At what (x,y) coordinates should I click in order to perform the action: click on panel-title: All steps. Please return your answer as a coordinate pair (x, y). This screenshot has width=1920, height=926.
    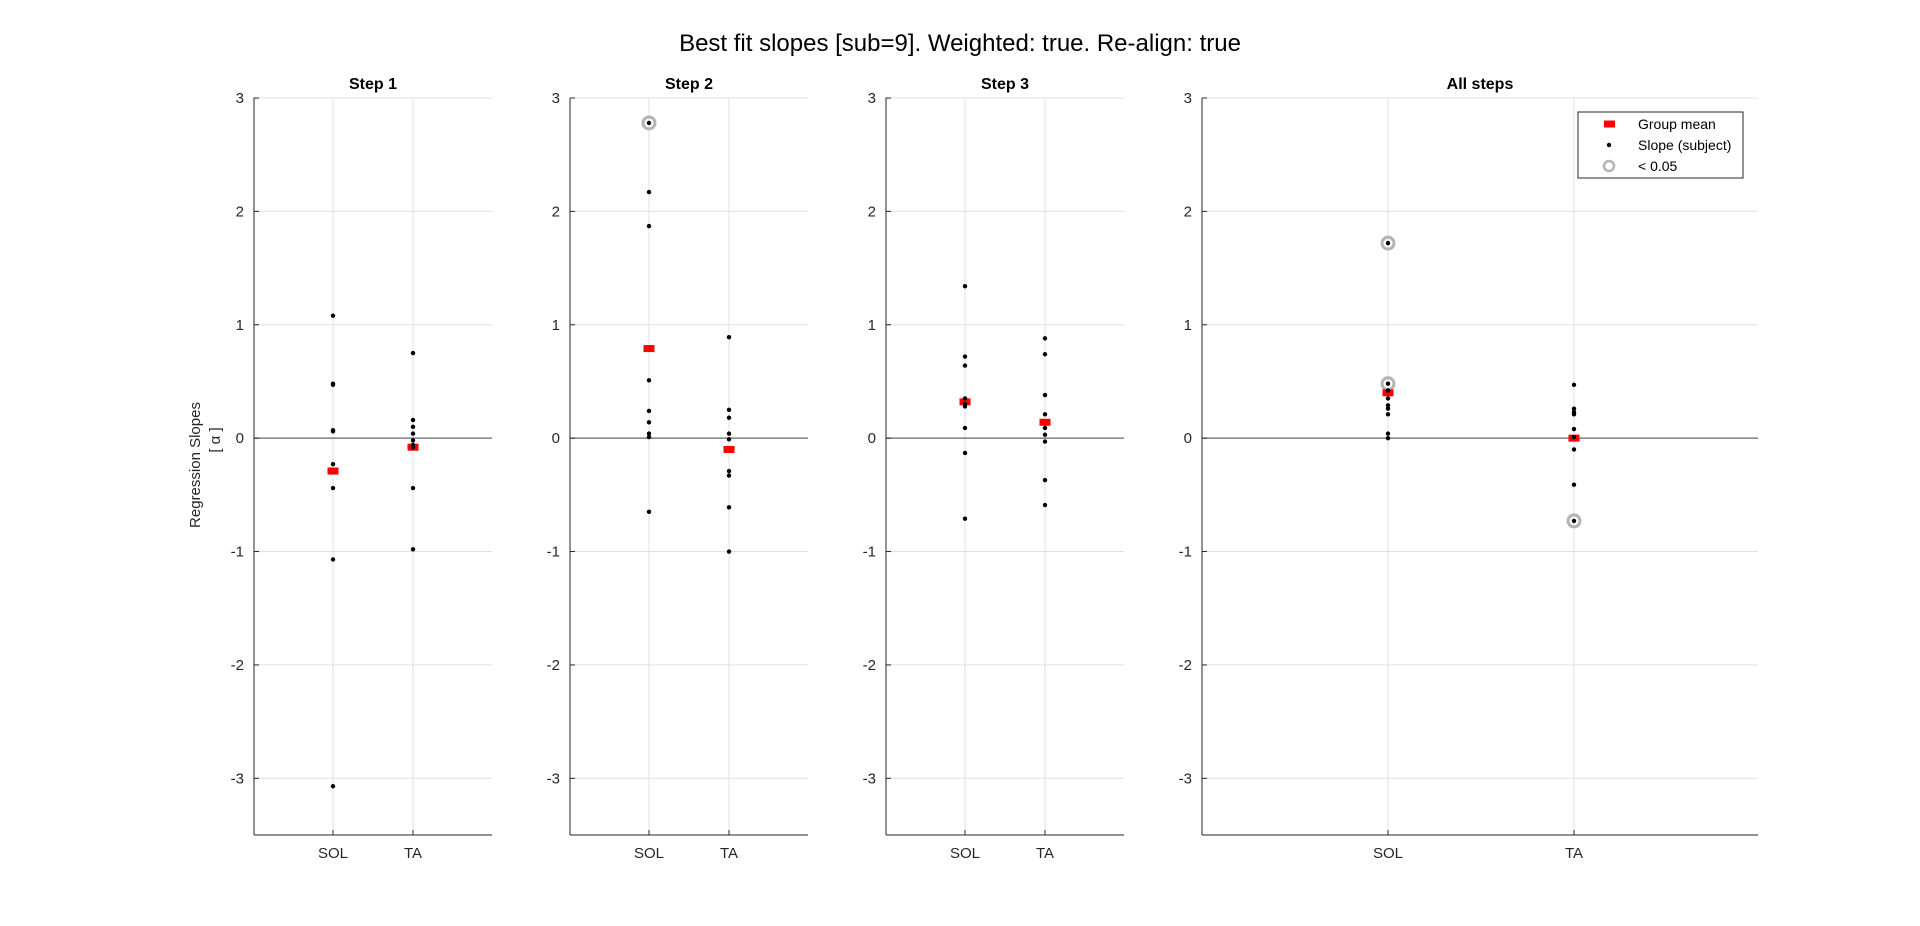
    Looking at the image, I should click on (1480, 84).